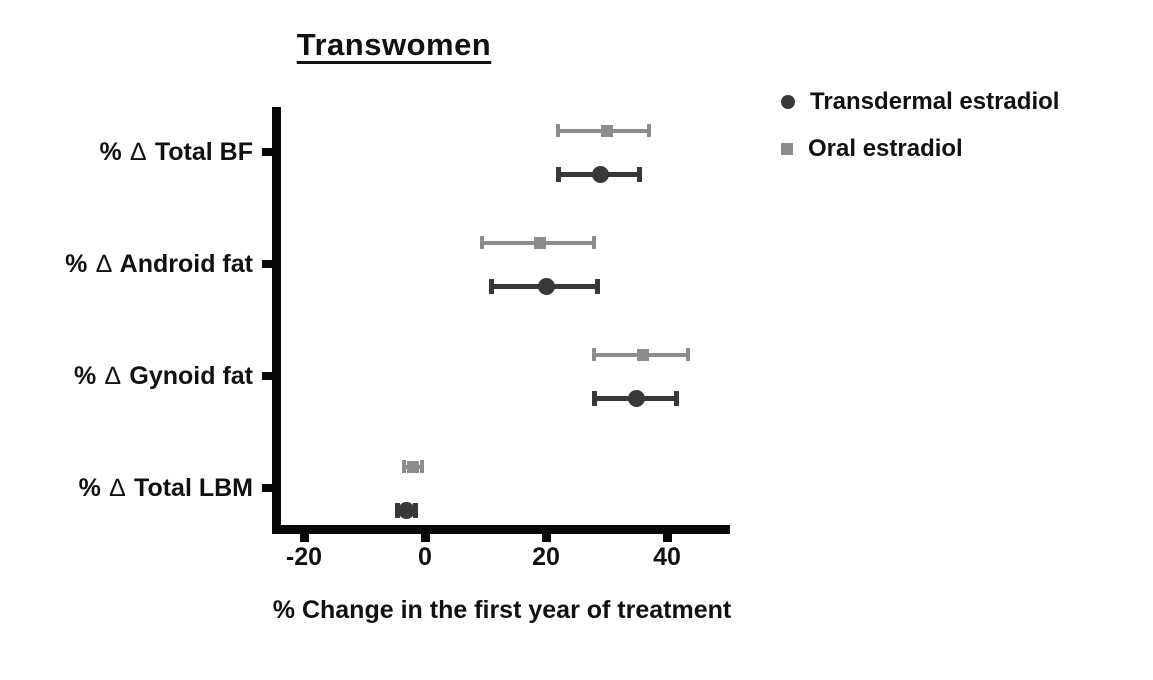 Image resolution: width=1153 pixels, height=680 pixels. What do you see at coordinates (165, 487) in the screenshot?
I see `category-label: % ∆ Total LBM` at bounding box center [165, 487].